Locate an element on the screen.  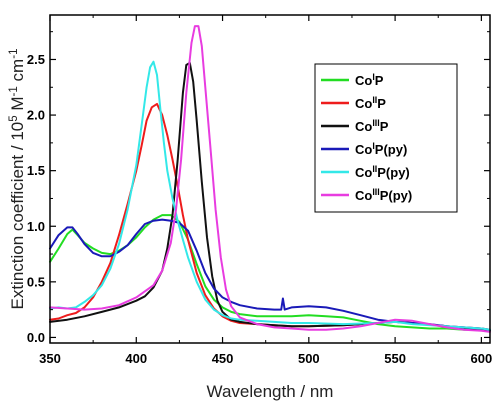
x-tick-label: 450 is located at coordinates (223, 358).